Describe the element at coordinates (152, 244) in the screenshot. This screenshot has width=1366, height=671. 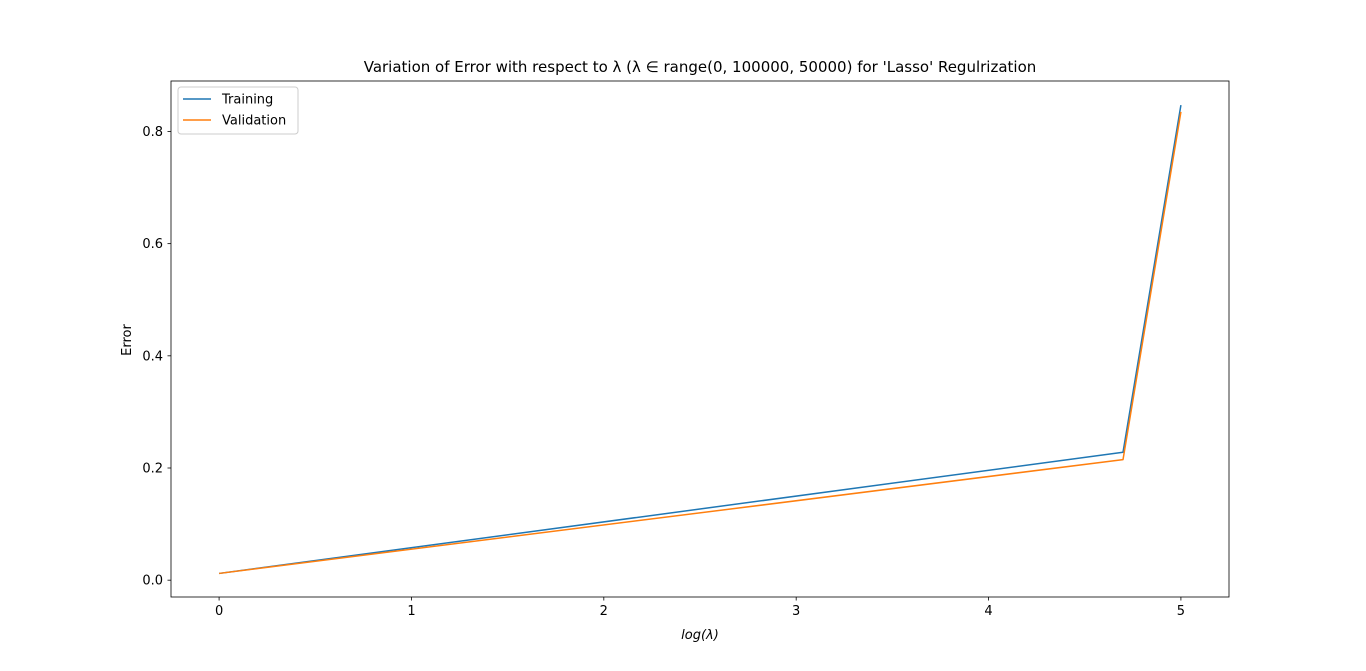
I see `y-tick-label: 0.6` at that location.